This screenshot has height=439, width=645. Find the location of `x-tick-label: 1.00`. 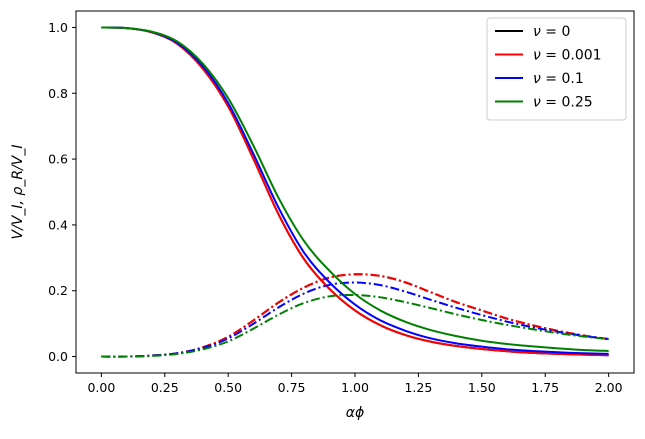

x-tick-label: 1.00 is located at coordinates (355, 387).